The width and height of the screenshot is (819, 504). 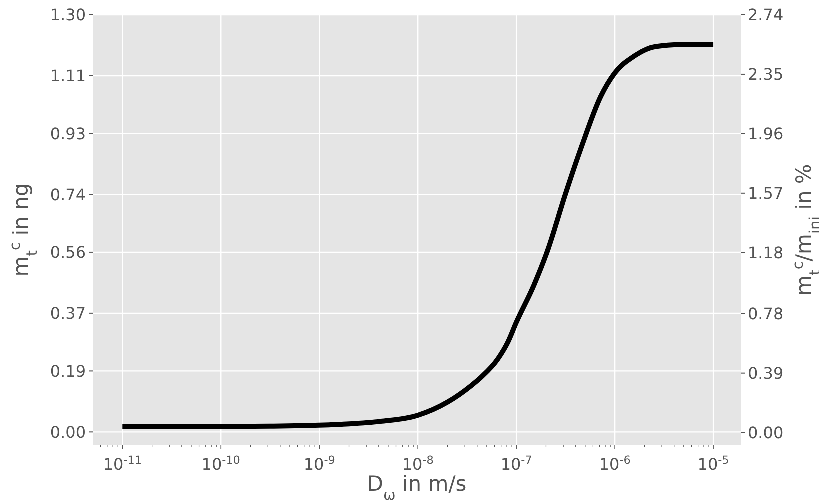 I want to click on y2-tick-label: 2.74, so click(x=766, y=15).